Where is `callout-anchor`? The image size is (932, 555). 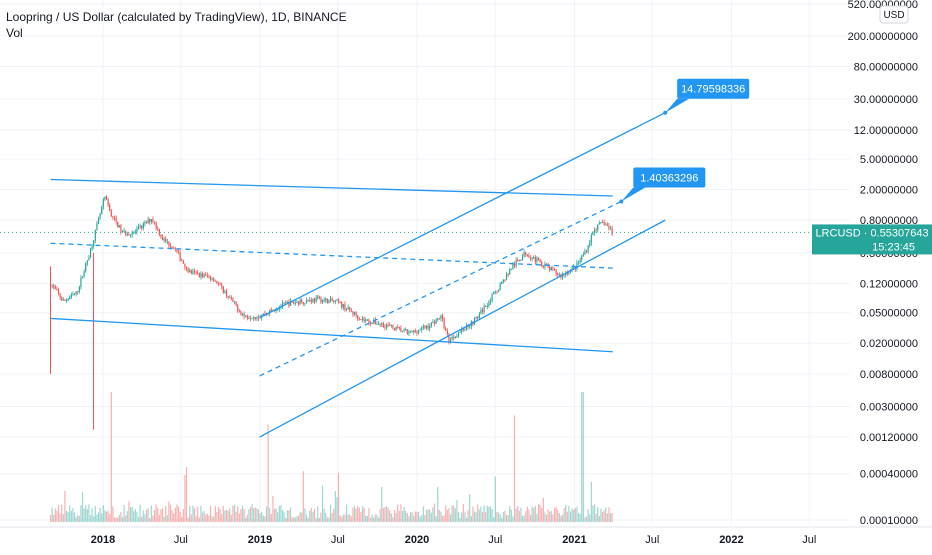 callout-anchor is located at coordinates (621, 201).